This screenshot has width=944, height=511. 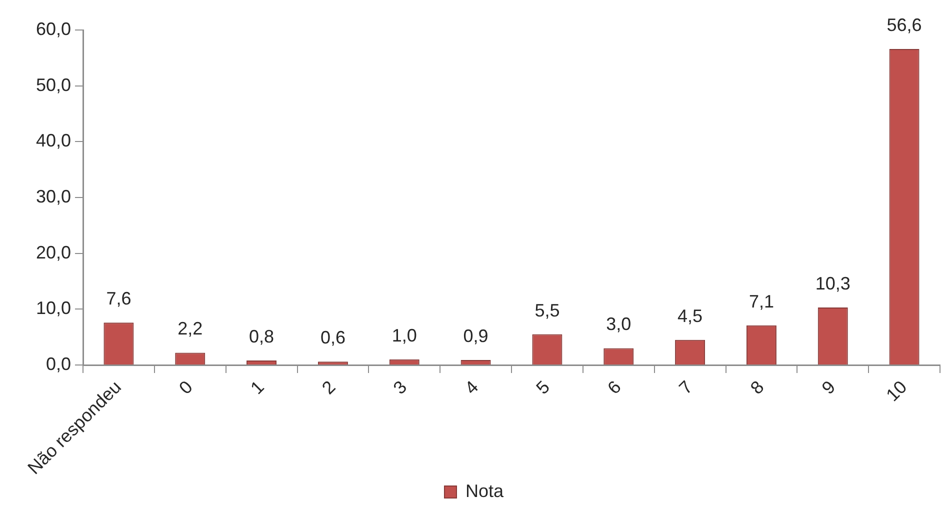 I want to click on y-tick-label: 0,0, so click(x=58, y=364).